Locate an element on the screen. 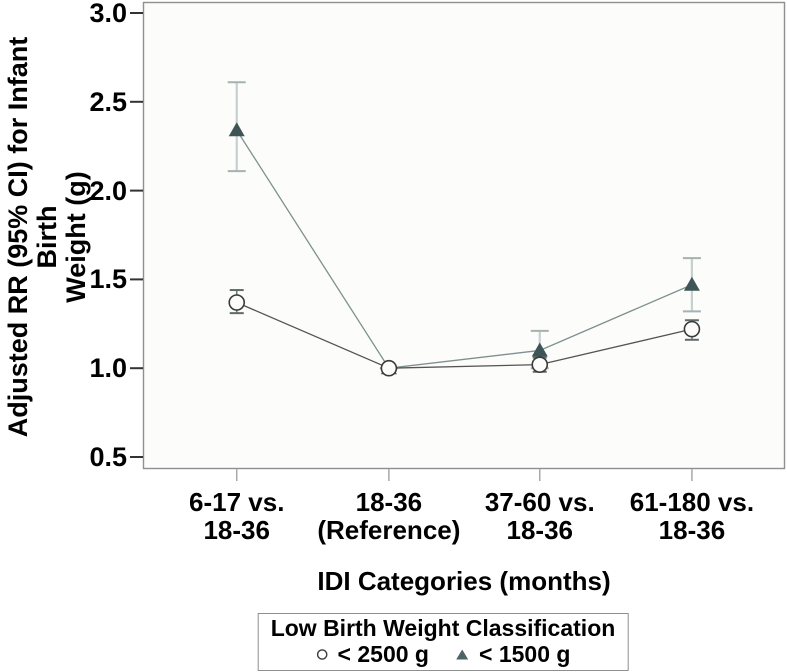 The height and width of the screenshot is (672, 787). x-tick-label-line1: 37-60 vs. is located at coordinates (539, 502).